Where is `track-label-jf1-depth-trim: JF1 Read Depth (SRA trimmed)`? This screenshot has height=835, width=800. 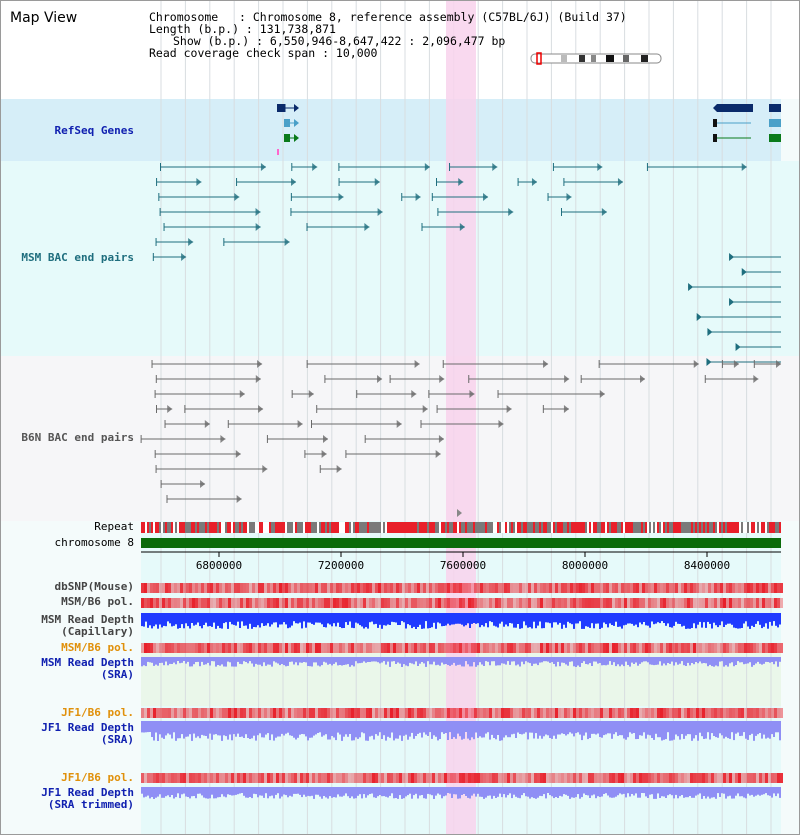
track-label-jf1-depth-trim: JF1 Read Depth (SRA trimmed) is located at coordinates (87, 799).